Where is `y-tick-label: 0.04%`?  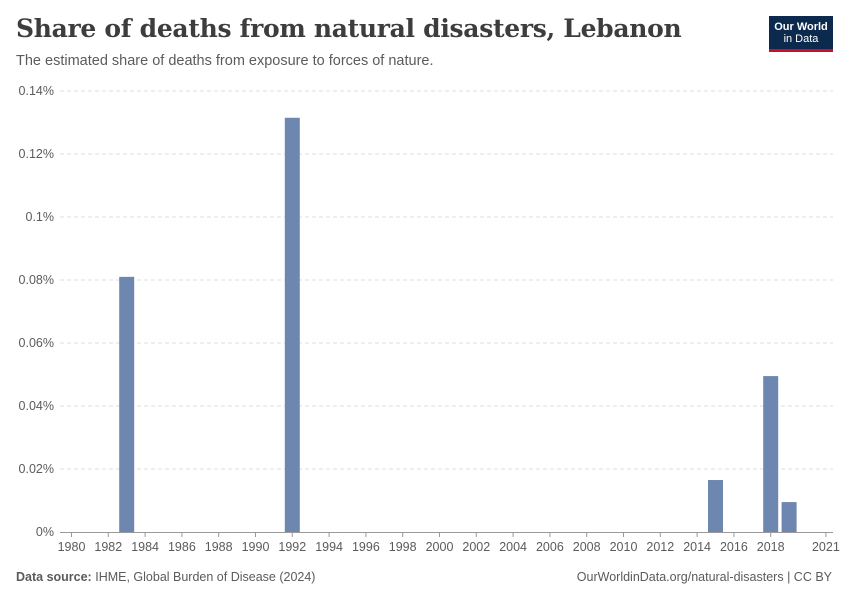 y-tick-label: 0.04% is located at coordinates (36, 406).